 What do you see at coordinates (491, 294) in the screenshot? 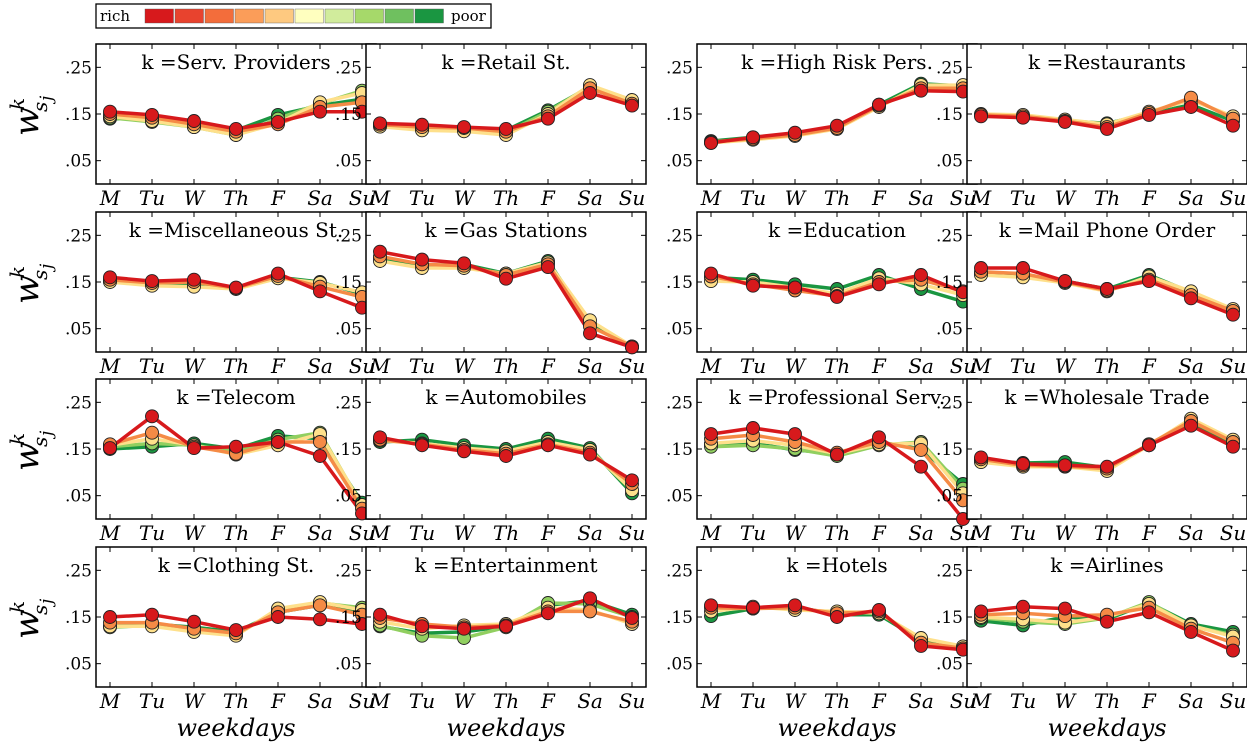
I see `chart-panel: .05 .15 .25 M Tu W Th F Sa Su k =Gas Stations` at bounding box center [491, 294].